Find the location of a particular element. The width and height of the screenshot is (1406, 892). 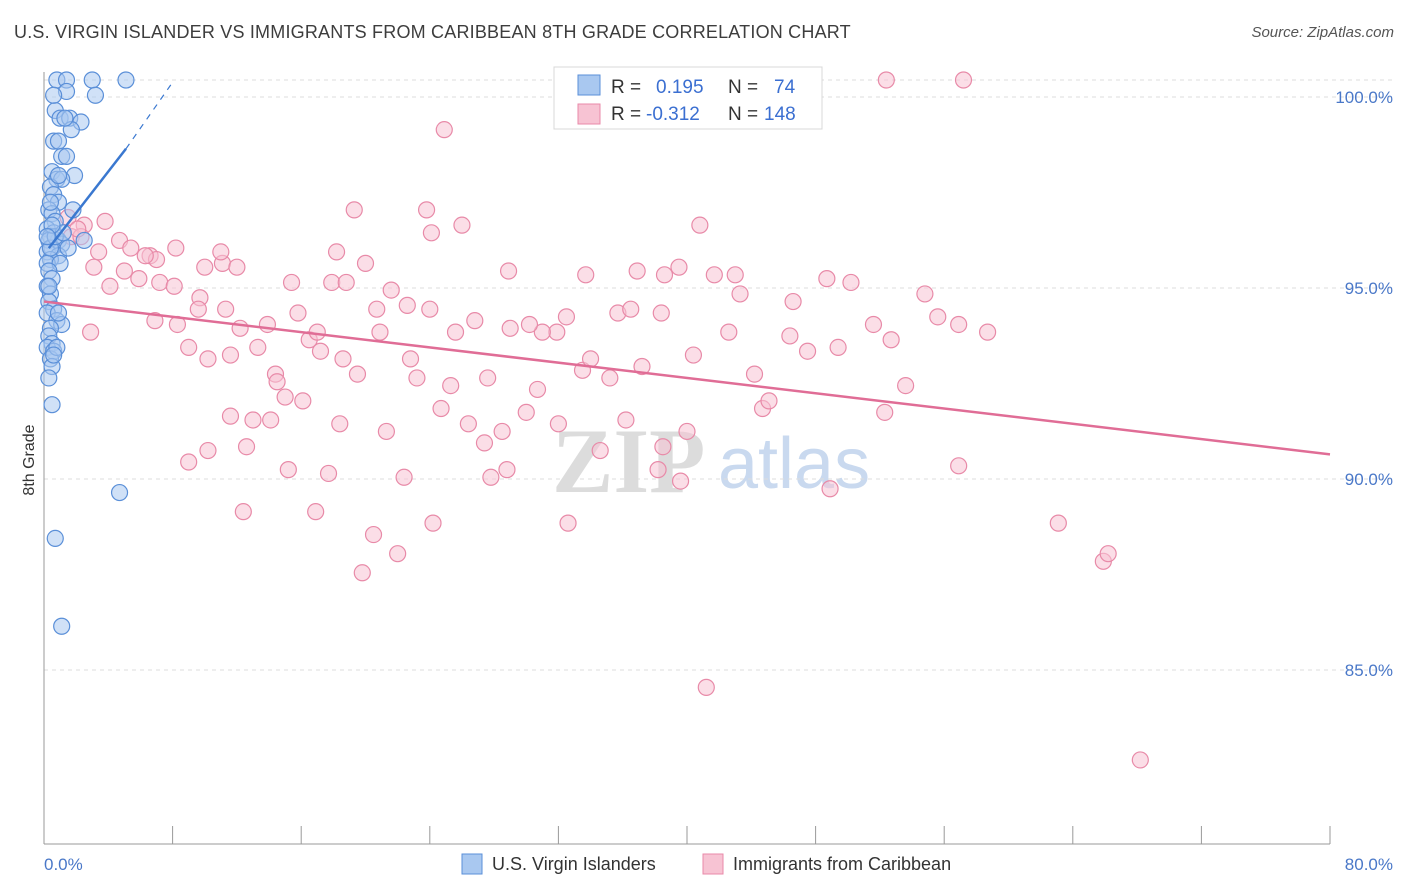

legend-pink-swatch is located at coordinates (589, 114).